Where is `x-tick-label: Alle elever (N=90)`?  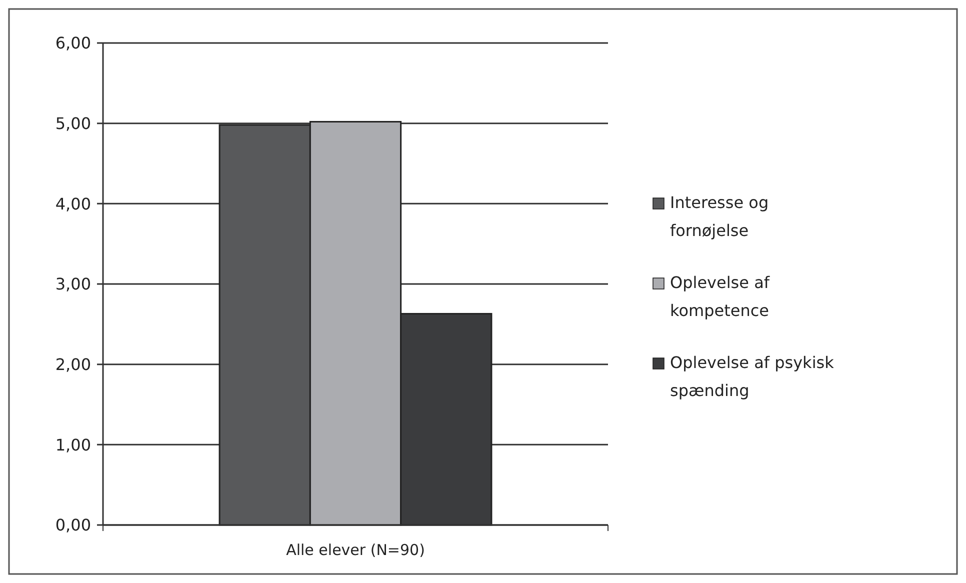 x-tick-label: Alle elever (N=90) is located at coordinates (355, 550).